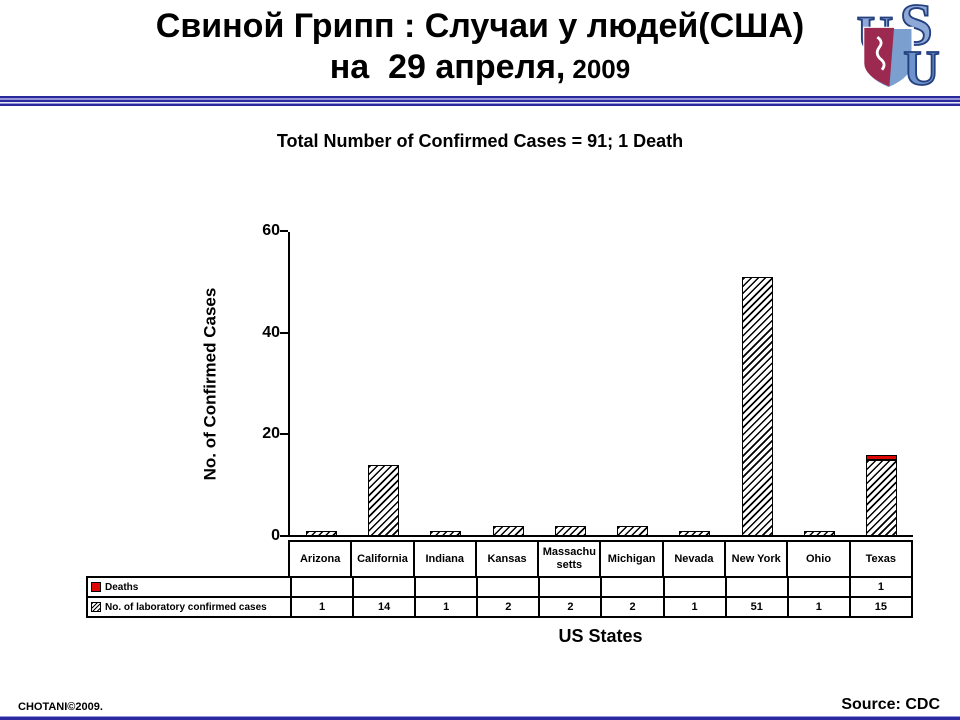  I want to click on deaths-legend-cell: Deaths, so click(189, 587).